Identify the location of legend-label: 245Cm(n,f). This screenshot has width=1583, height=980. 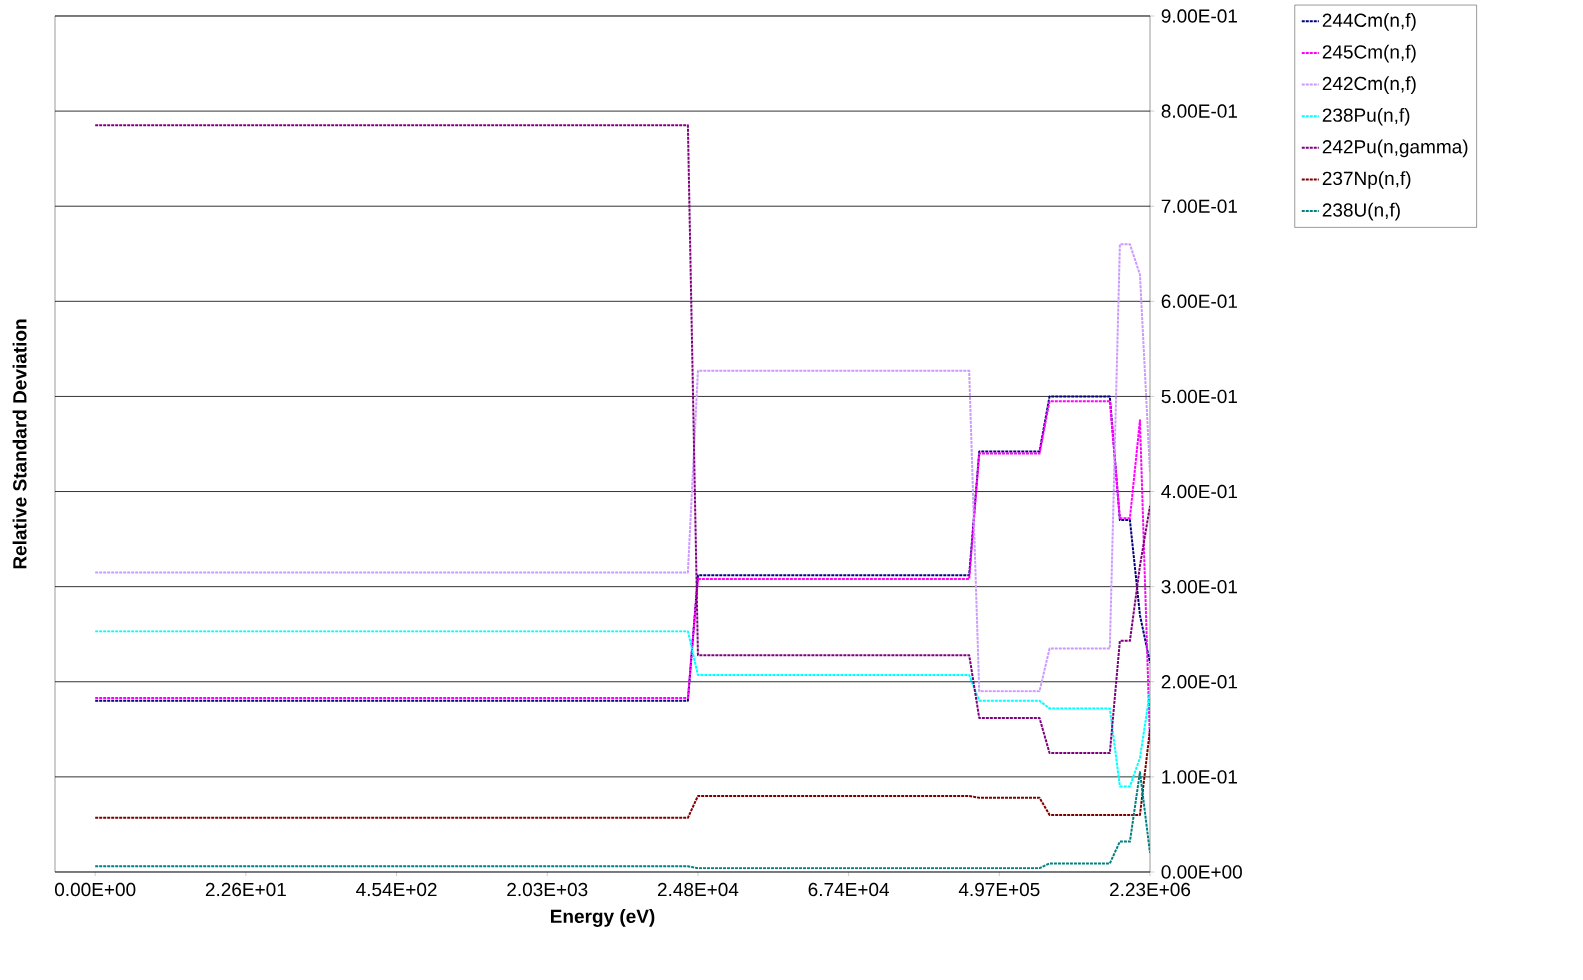
(1369, 53).